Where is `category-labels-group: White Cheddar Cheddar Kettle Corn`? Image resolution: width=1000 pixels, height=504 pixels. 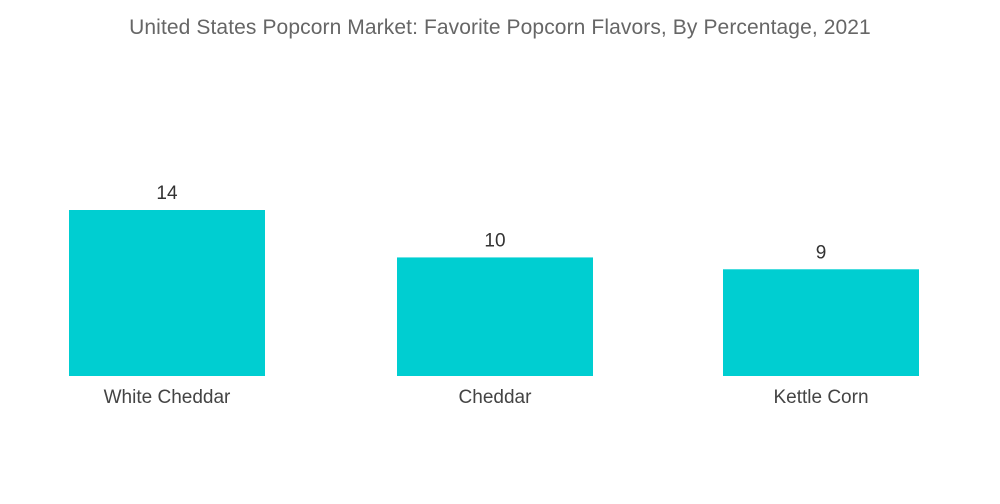
category-labels-group: White Cheddar Cheddar Kettle Corn is located at coordinates (486, 397).